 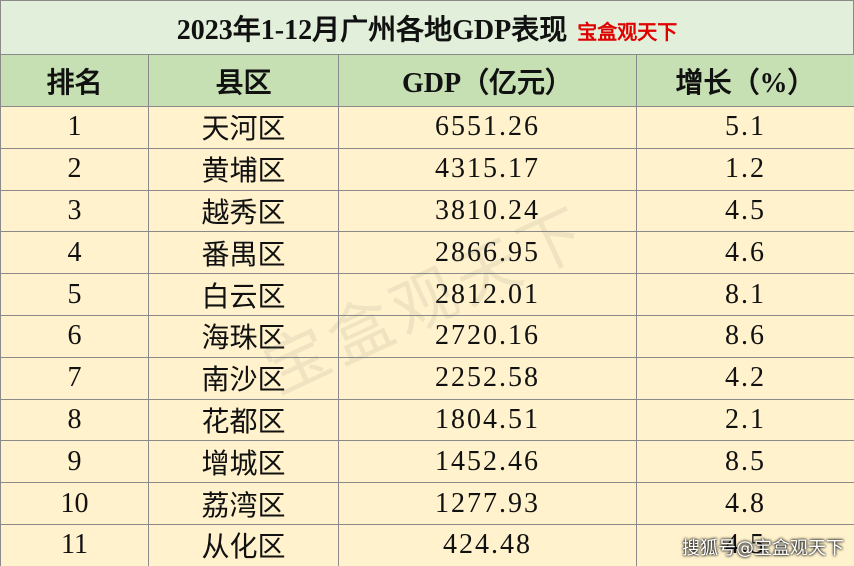 What do you see at coordinates (487, 462) in the screenshot?
I see `table-cell: 1452.46` at bounding box center [487, 462].